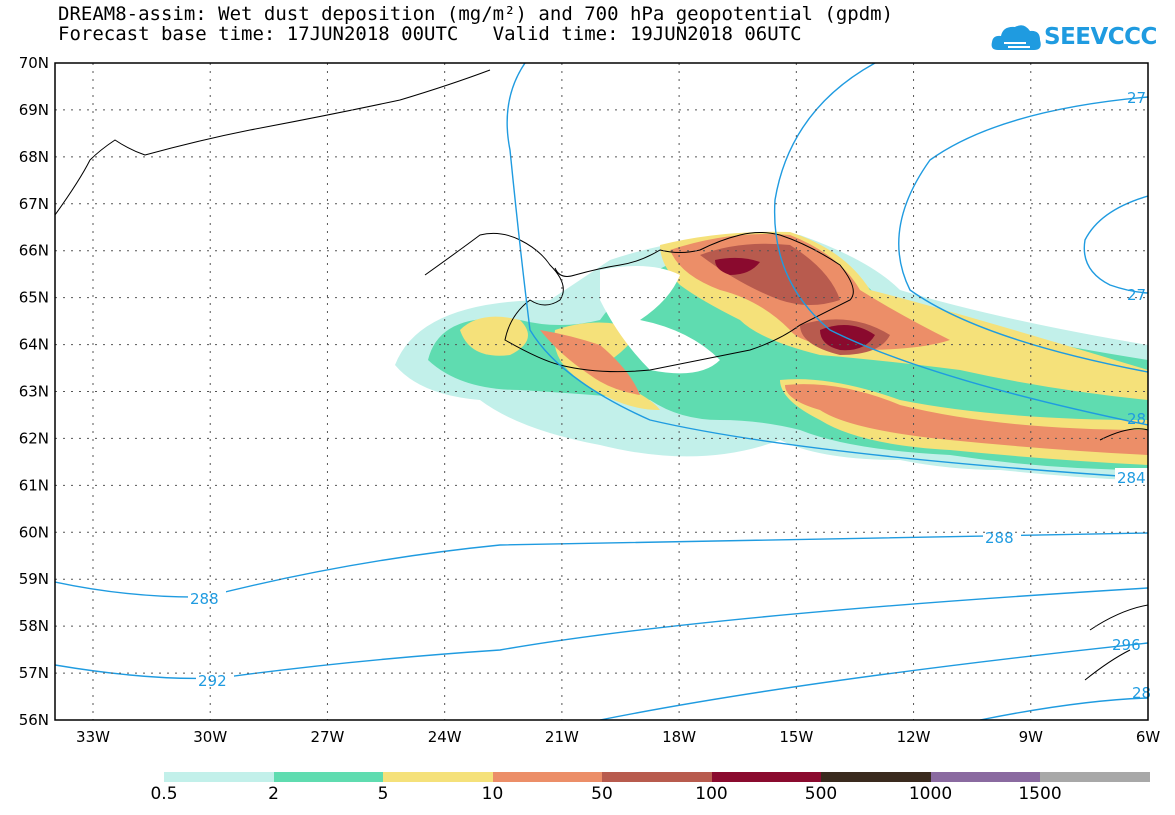 The width and height of the screenshot is (1175, 815). What do you see at coordinates (327, 737) in the screenshot?
I see `longitude-label: 27W` at bounding box center [327, 737].